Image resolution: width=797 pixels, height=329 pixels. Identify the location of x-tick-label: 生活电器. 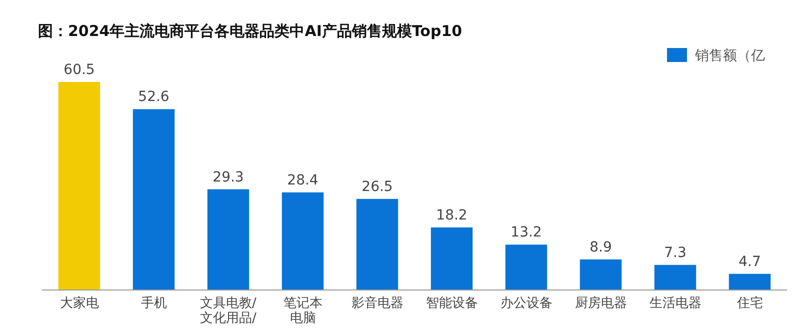
(675, 303).